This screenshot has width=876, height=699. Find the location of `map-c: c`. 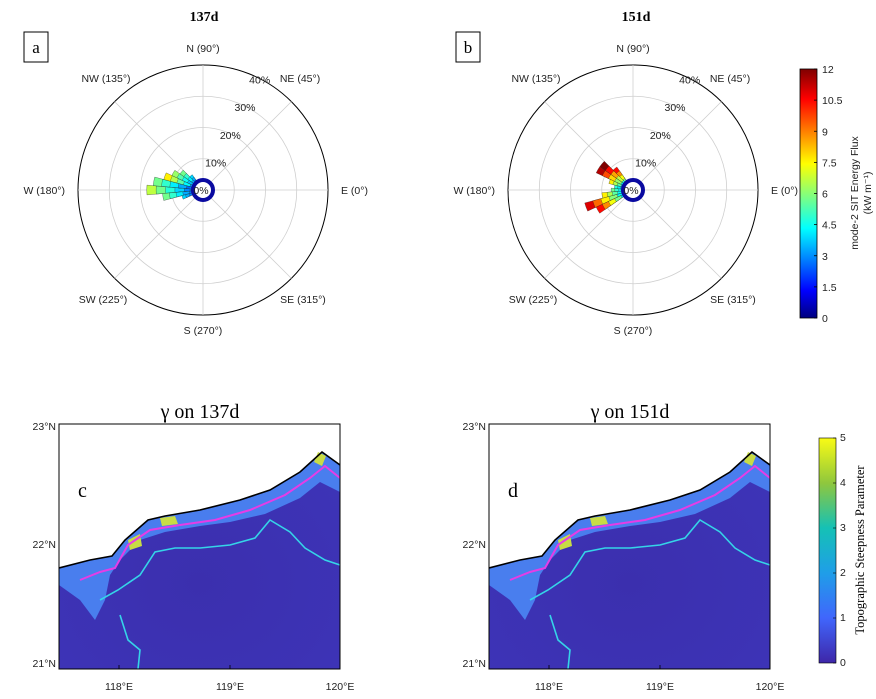

map-c: c is located at coordinates (199, 546).